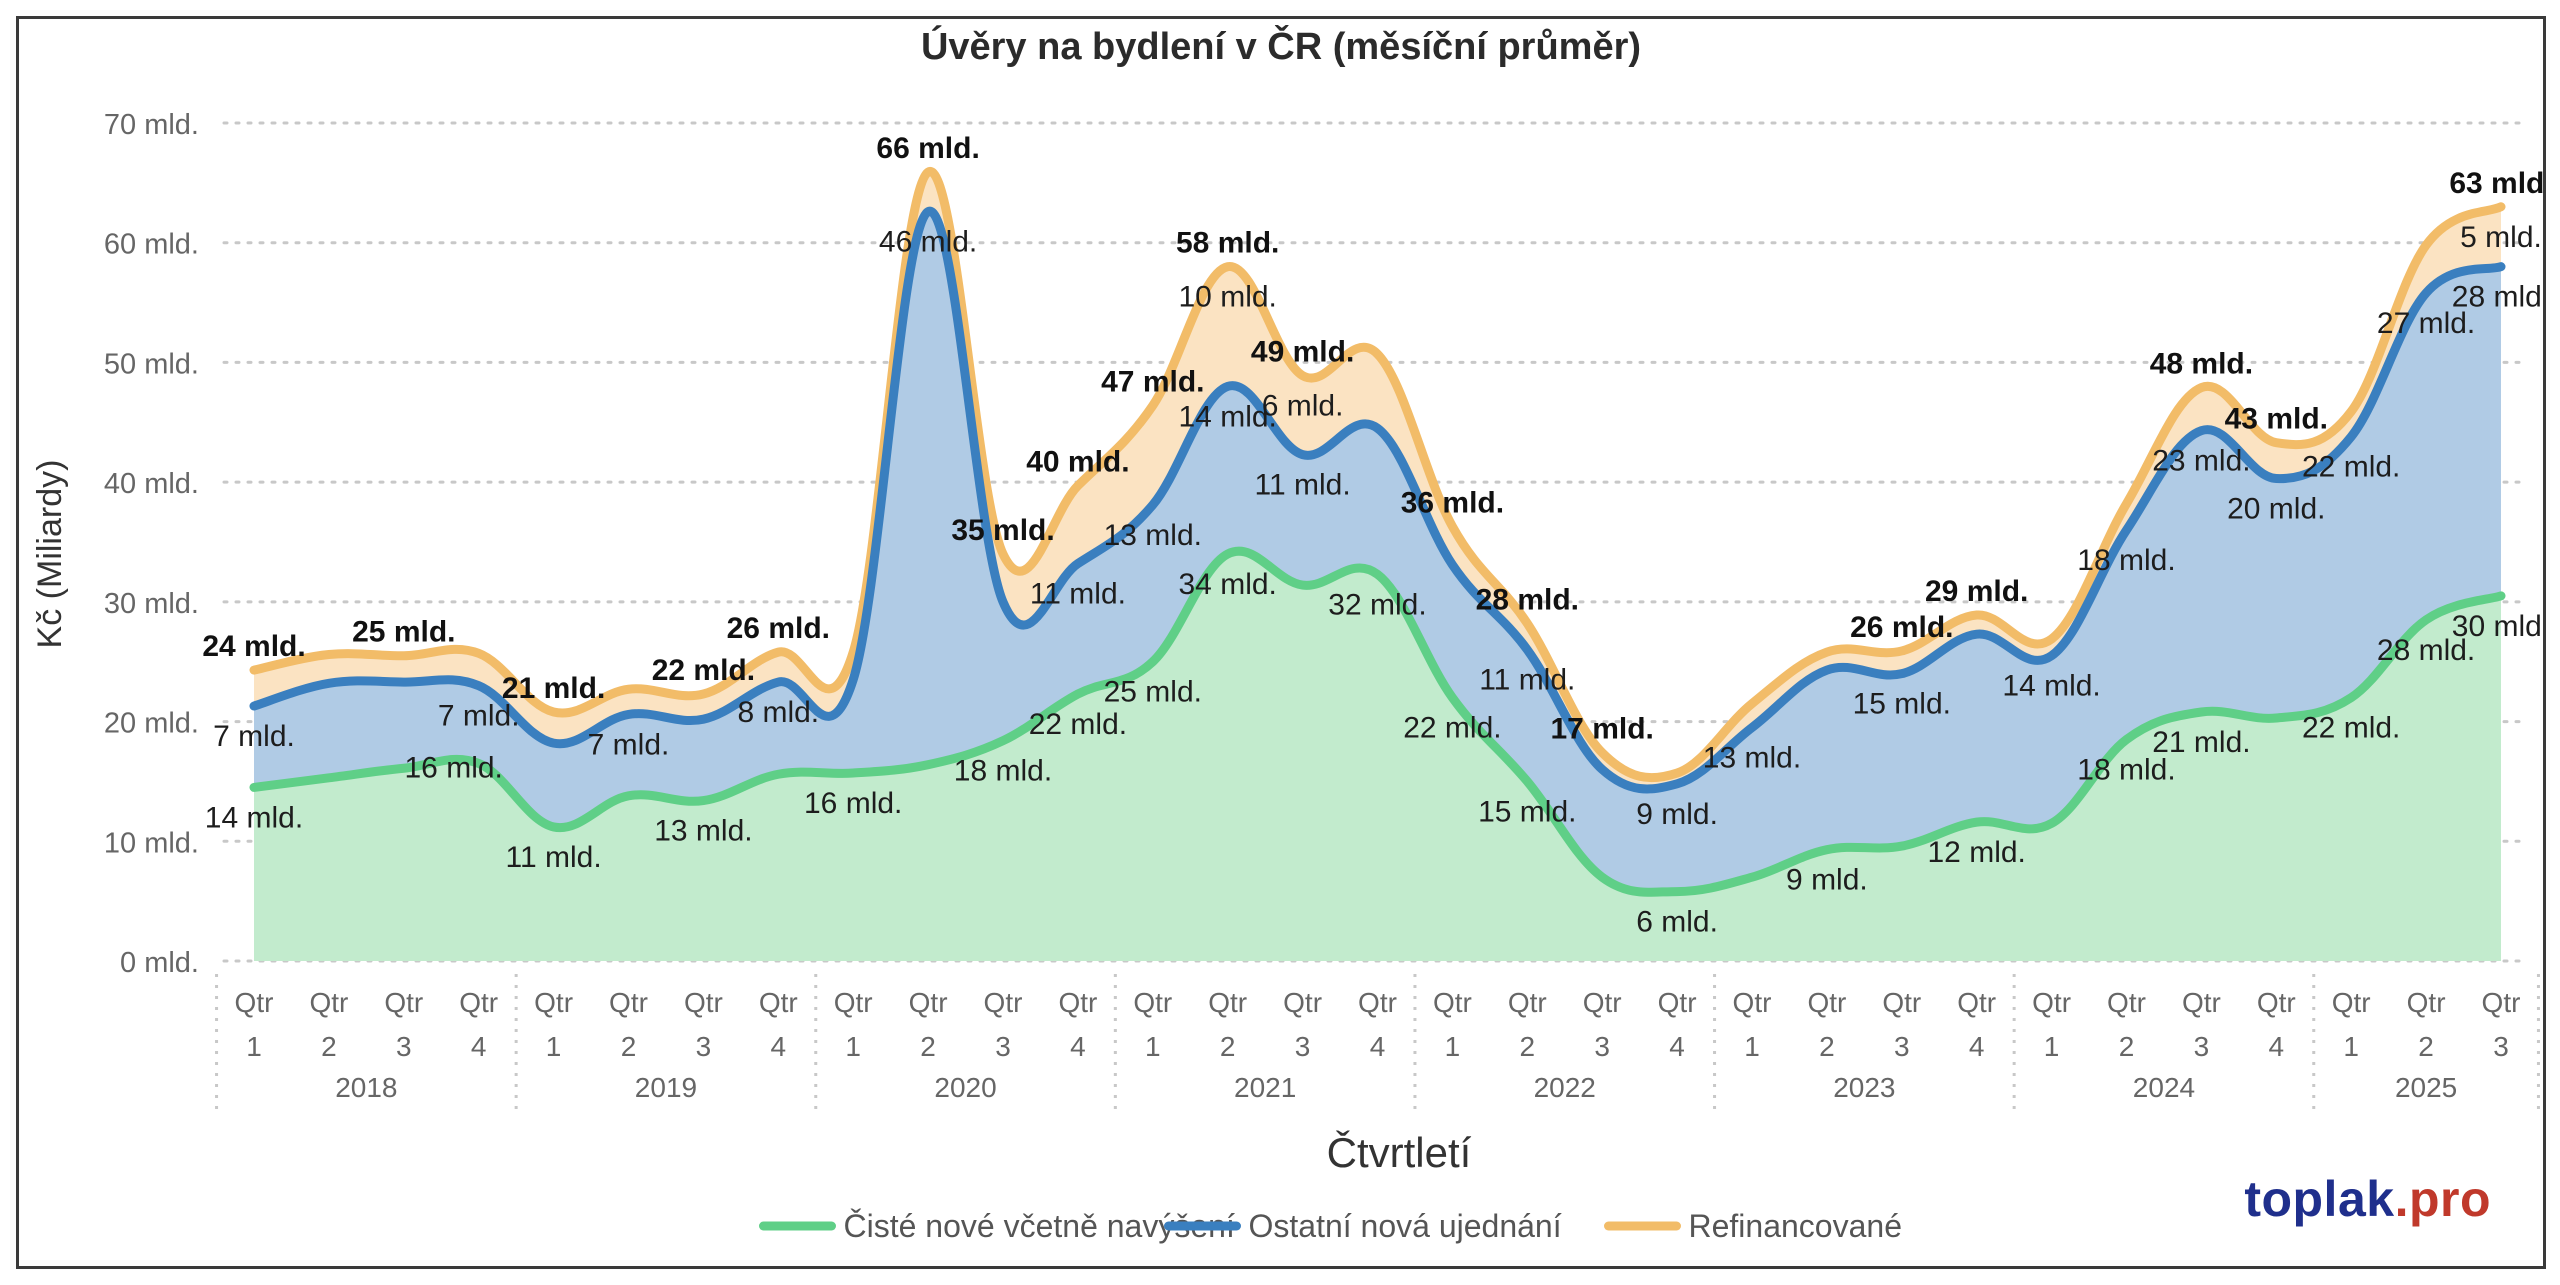 This screenshot has width=2560, height=1285. I want to click on y-tick-label: 30 mld., so click(151, 604).